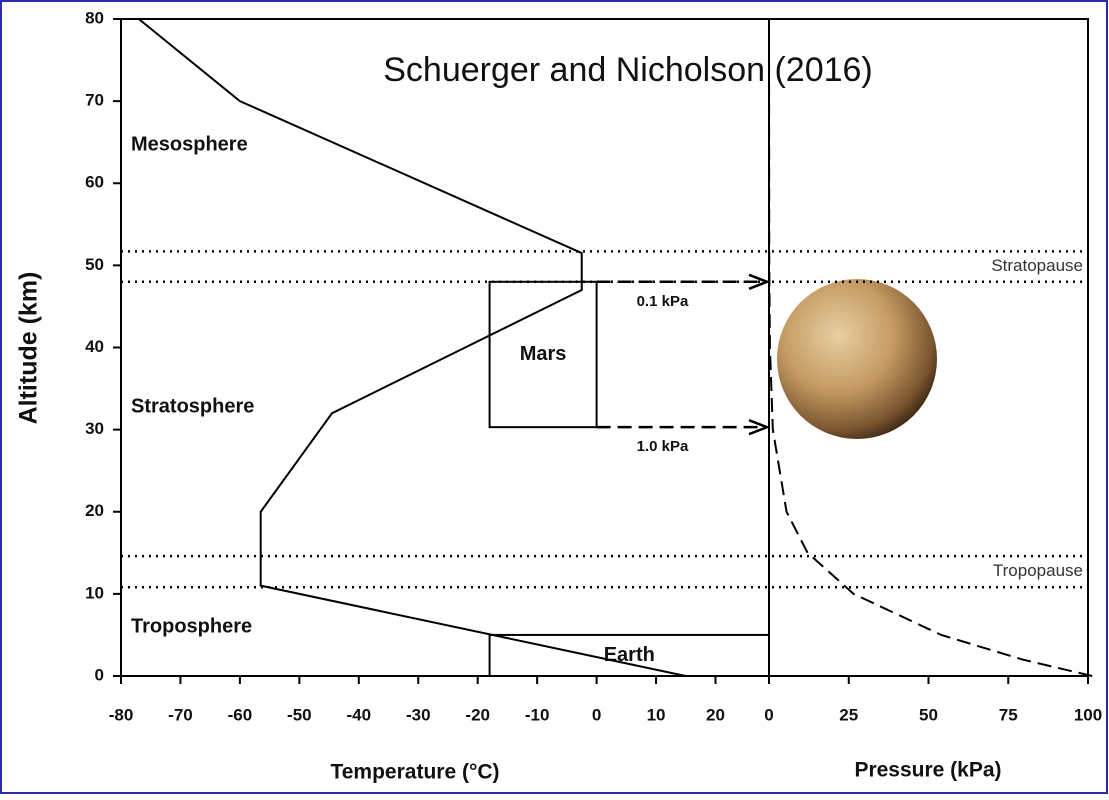 The image size is (1109, 800). What do you see at coordinates (928, 714) in the screenshot?
I see `x-tick-label: 50` at bounding box center [928, 714].